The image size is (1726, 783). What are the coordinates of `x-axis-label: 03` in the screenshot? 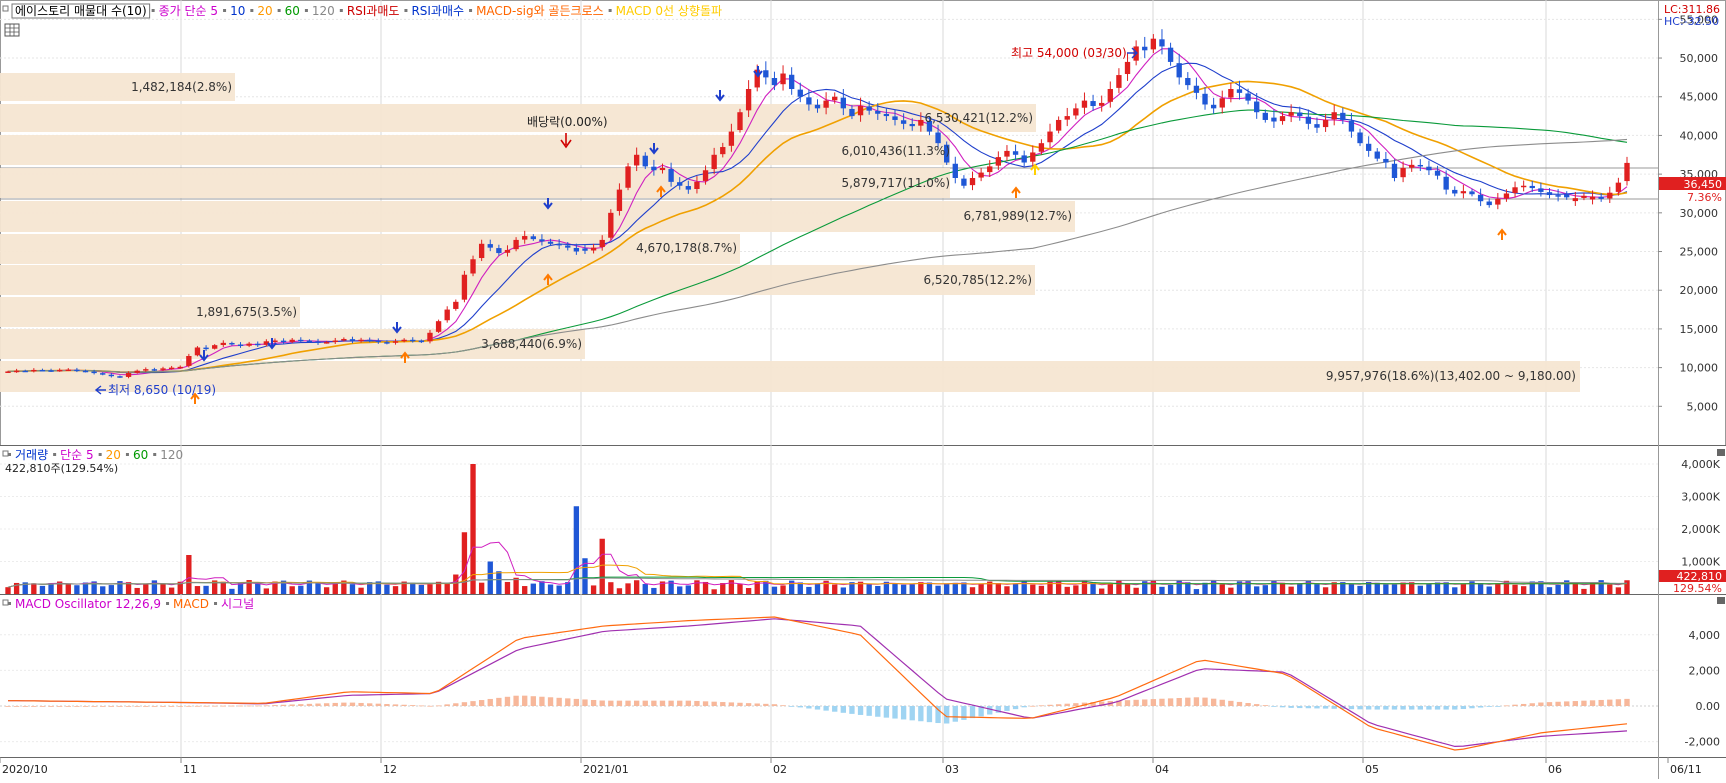 It's located at (952, 769).